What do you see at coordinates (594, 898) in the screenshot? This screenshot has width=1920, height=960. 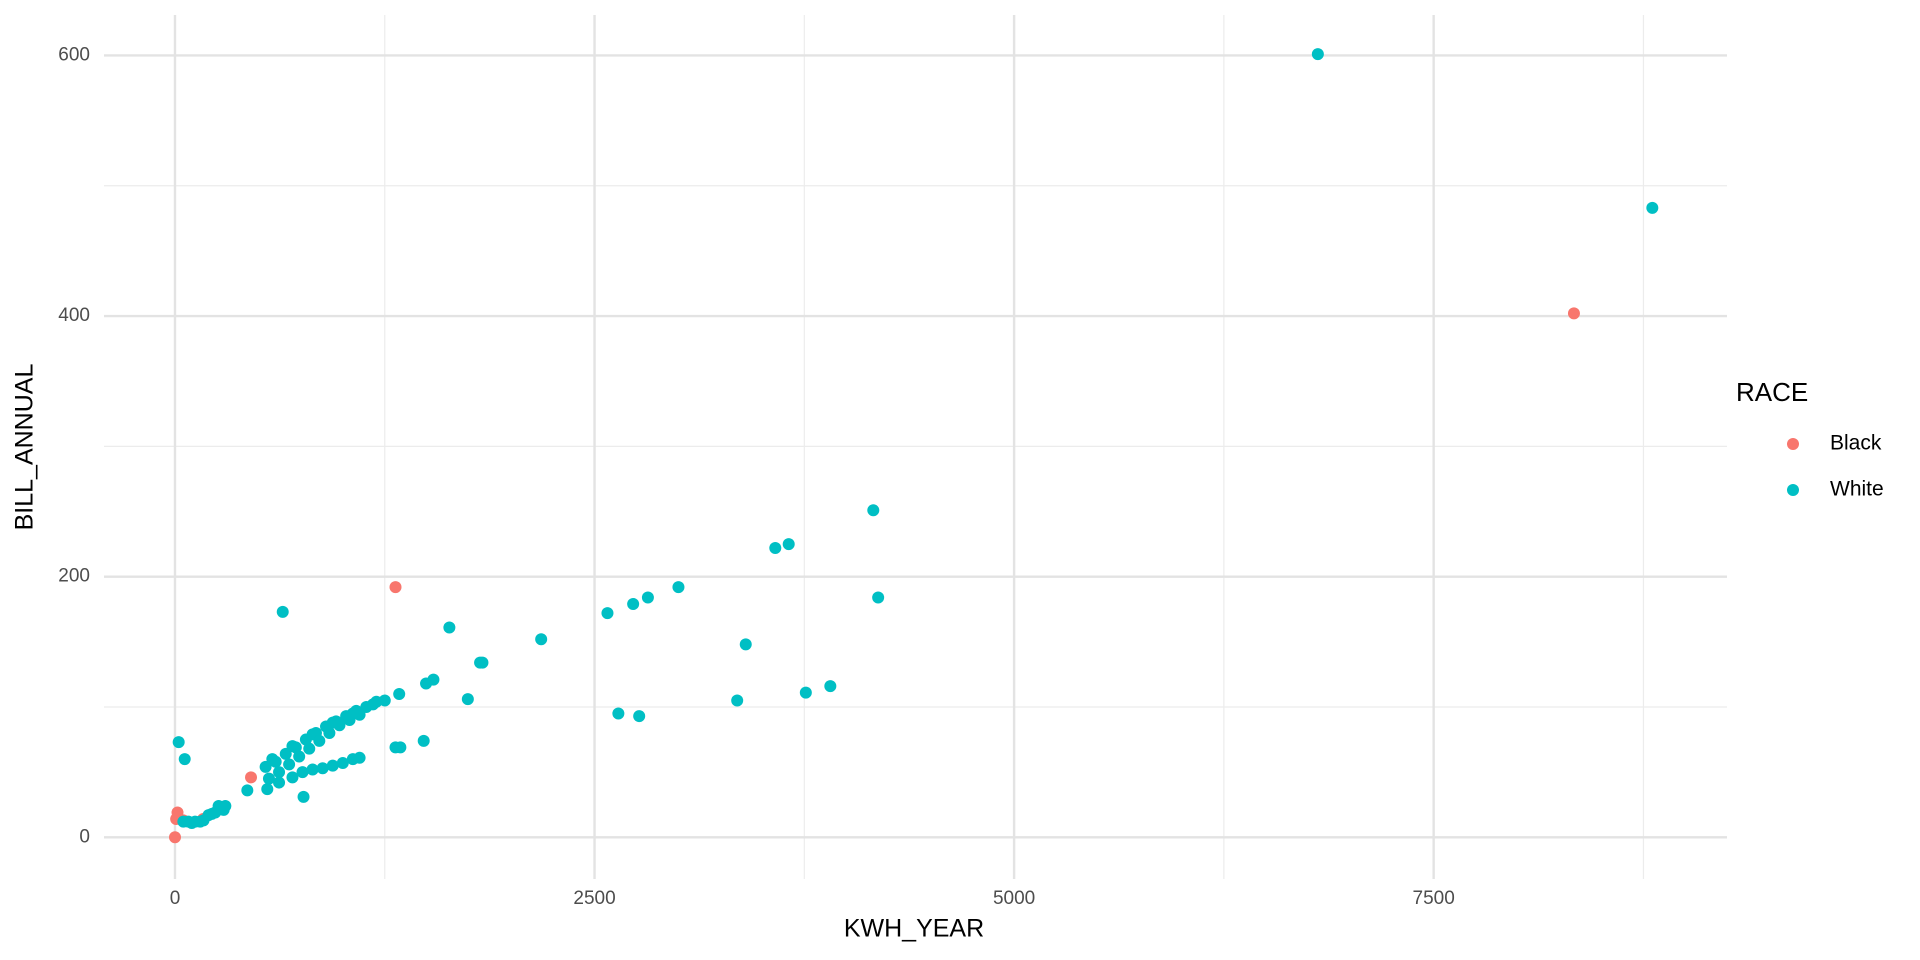 I see `x-tick-label: 2500` at bounding box center [594, 898].